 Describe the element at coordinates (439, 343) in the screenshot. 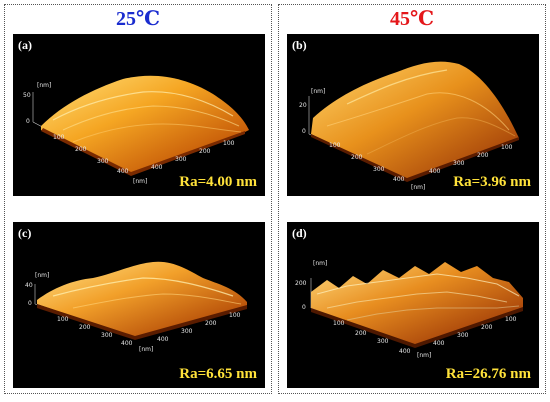

I see `y-tick-d-4: 400` at that location.